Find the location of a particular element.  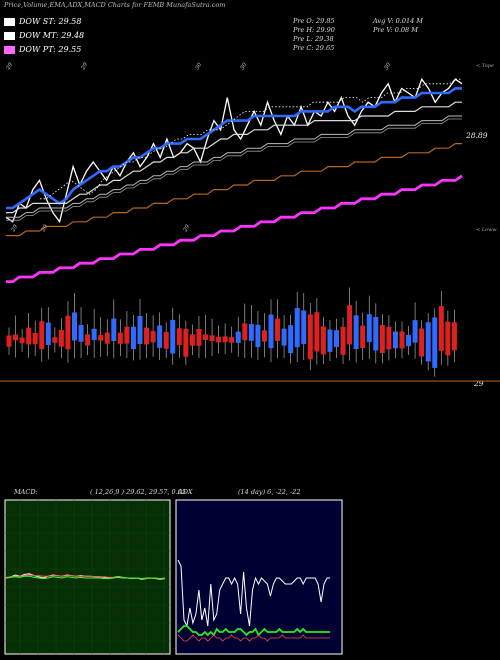

date-label-4: 30 is located at coordinates (388, 66).